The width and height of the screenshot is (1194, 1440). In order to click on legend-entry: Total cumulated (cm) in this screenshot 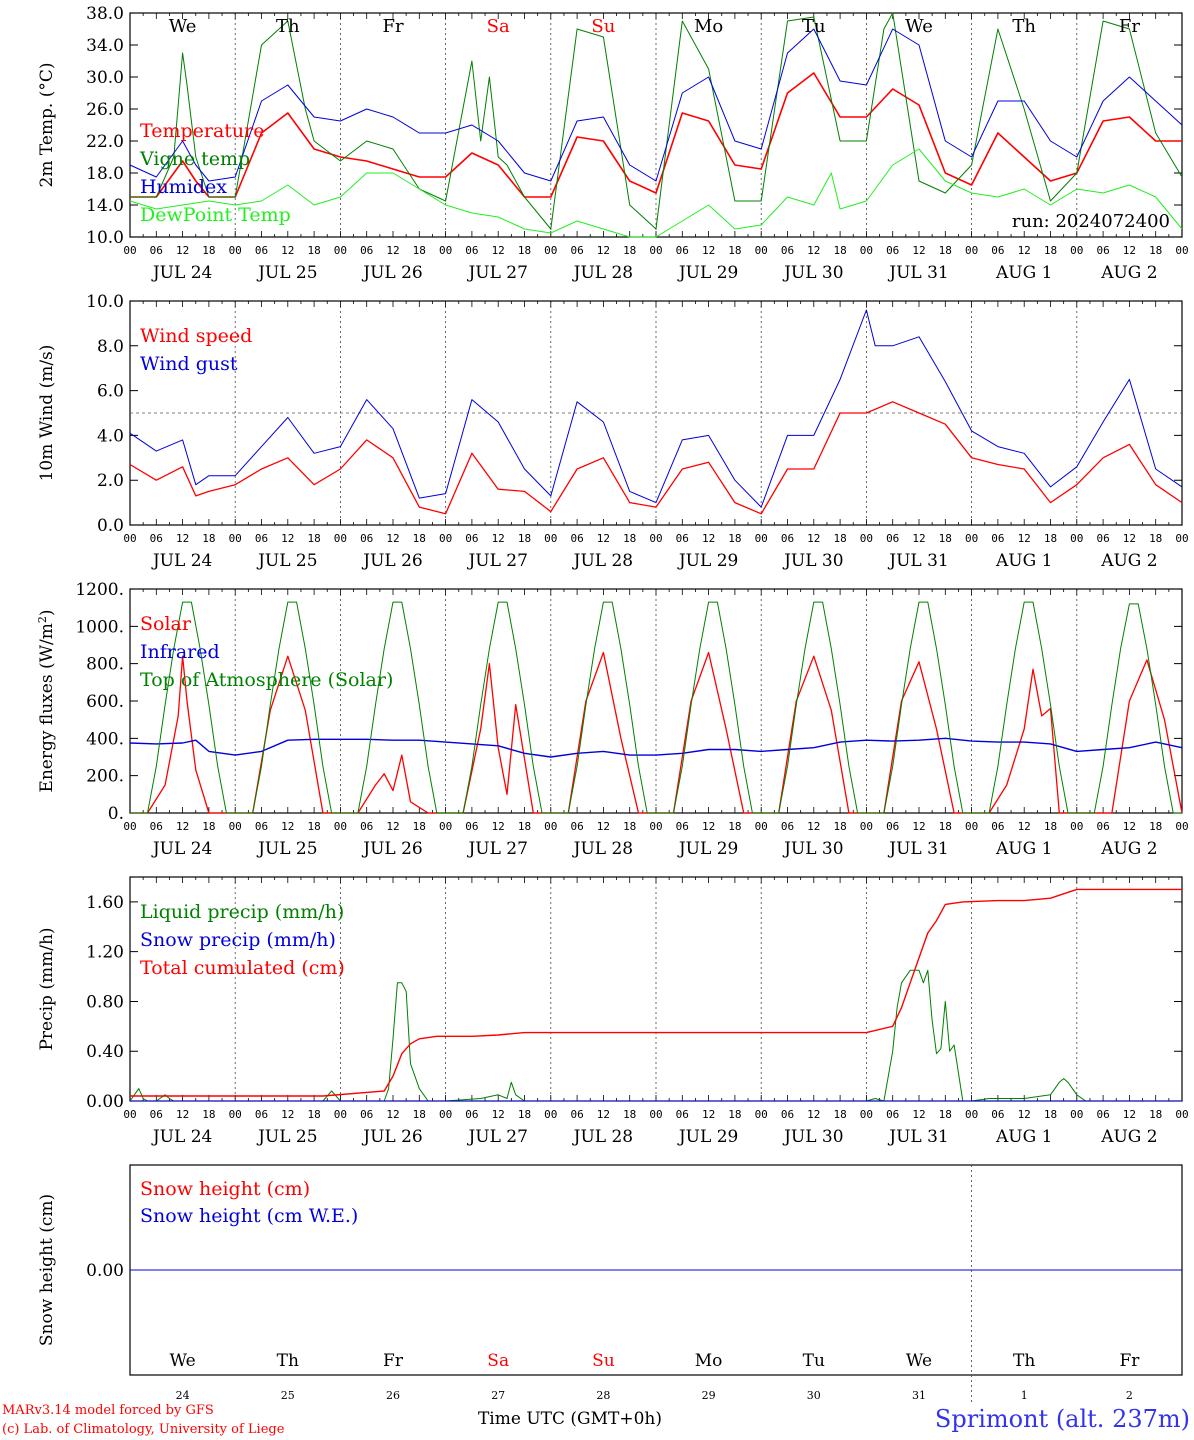, I will do `click(242, 968)`.